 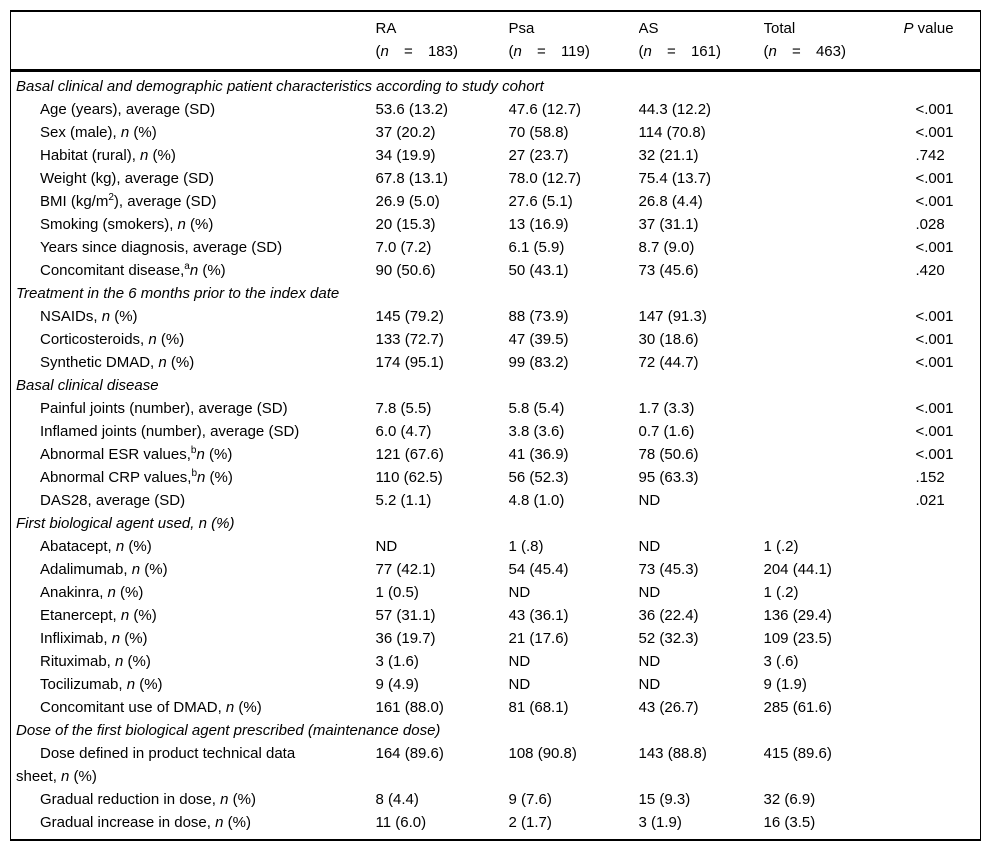 I want to click on value-cell: 13 (16.9), so click(x=538, y=224).